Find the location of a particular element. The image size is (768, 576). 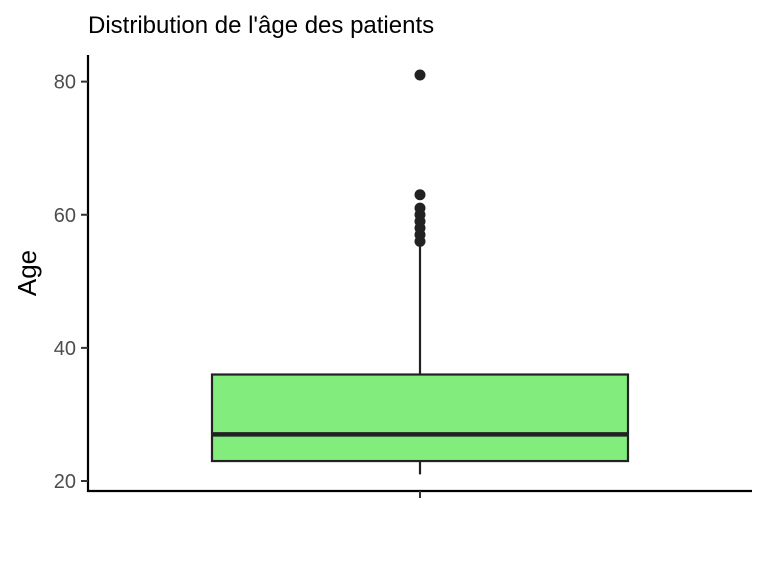

y-tick-label: 40 is located at coordinates (65, 349).